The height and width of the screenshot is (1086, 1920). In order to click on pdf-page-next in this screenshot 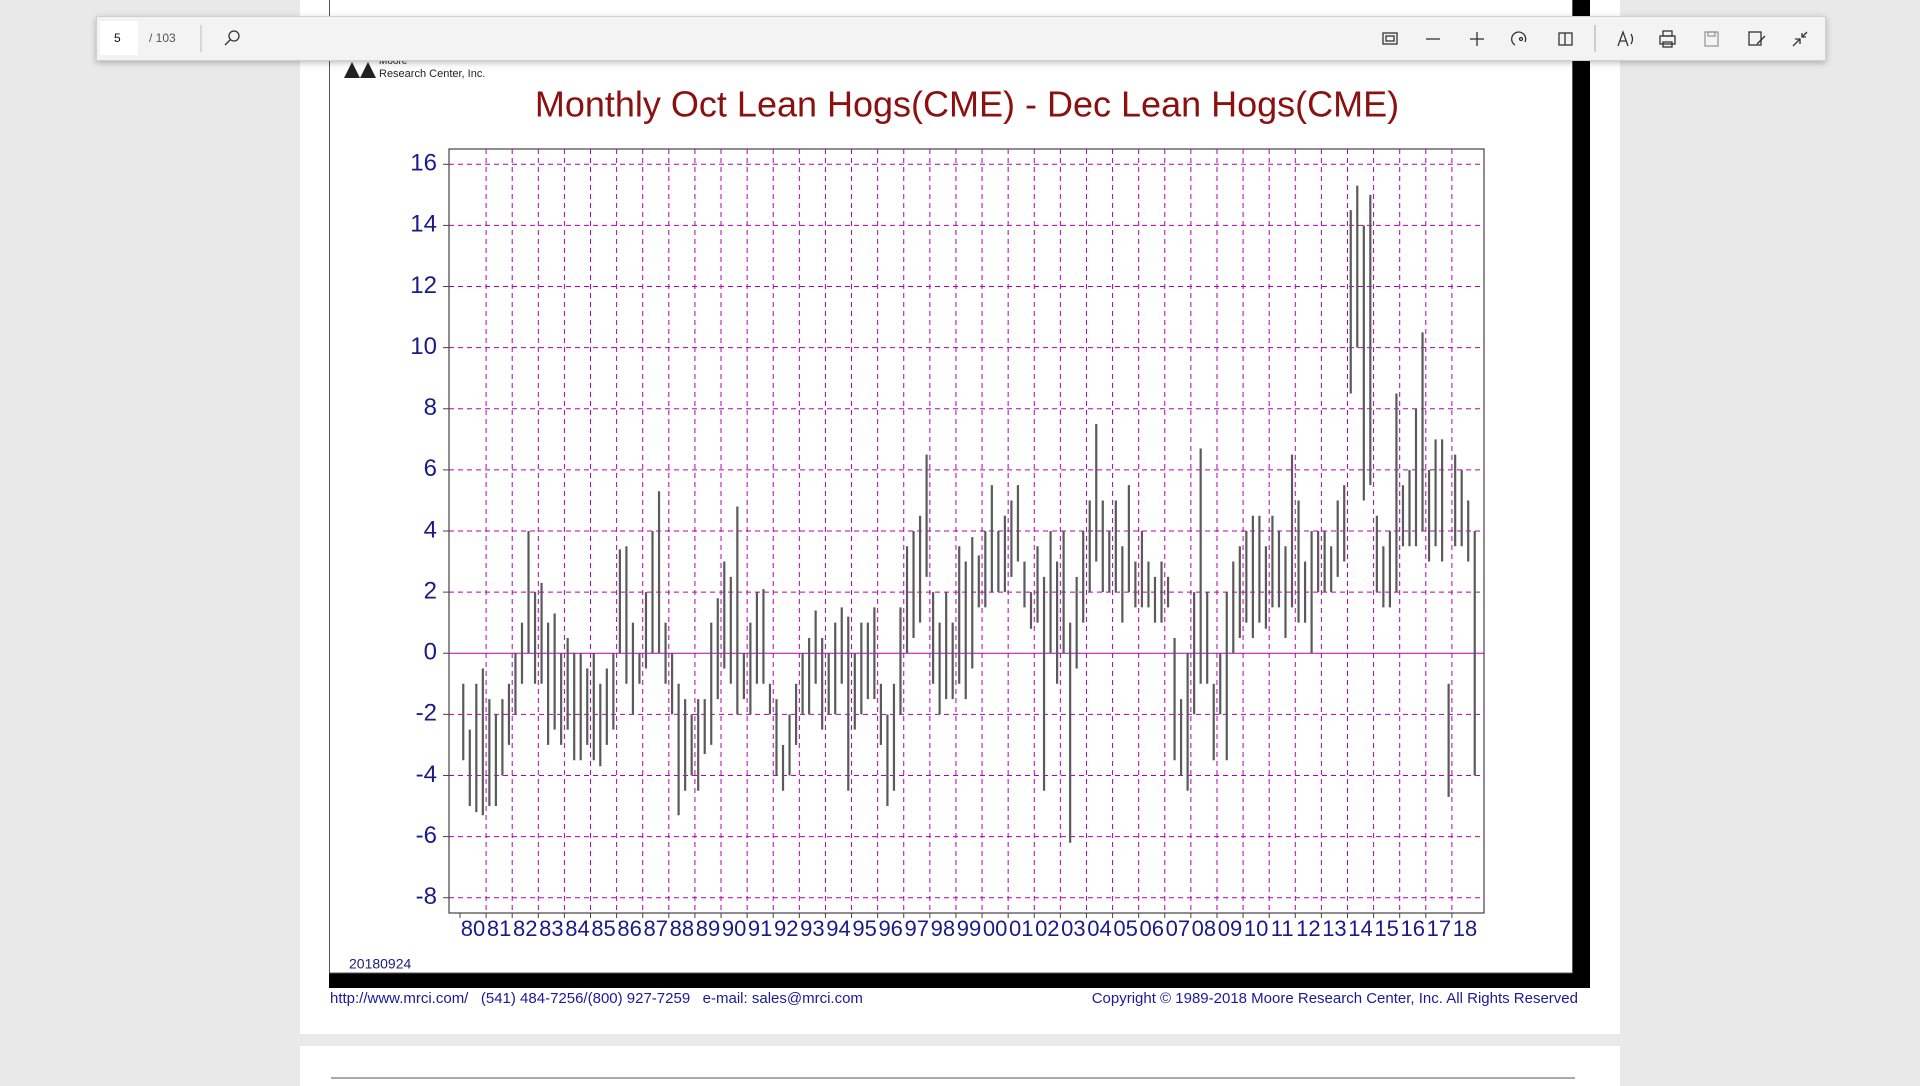, I will do `click(960, 1066)`.